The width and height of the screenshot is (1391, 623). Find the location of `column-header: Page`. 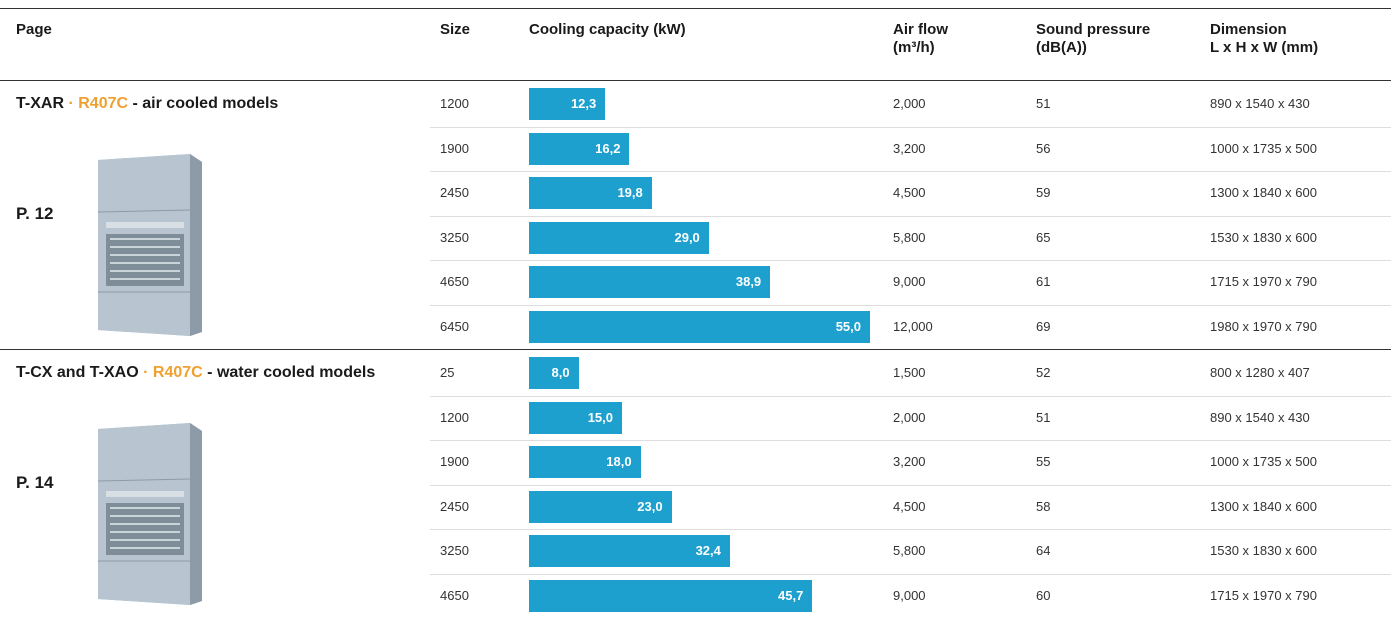

column-header: Page is located at coordinates (34, 30).